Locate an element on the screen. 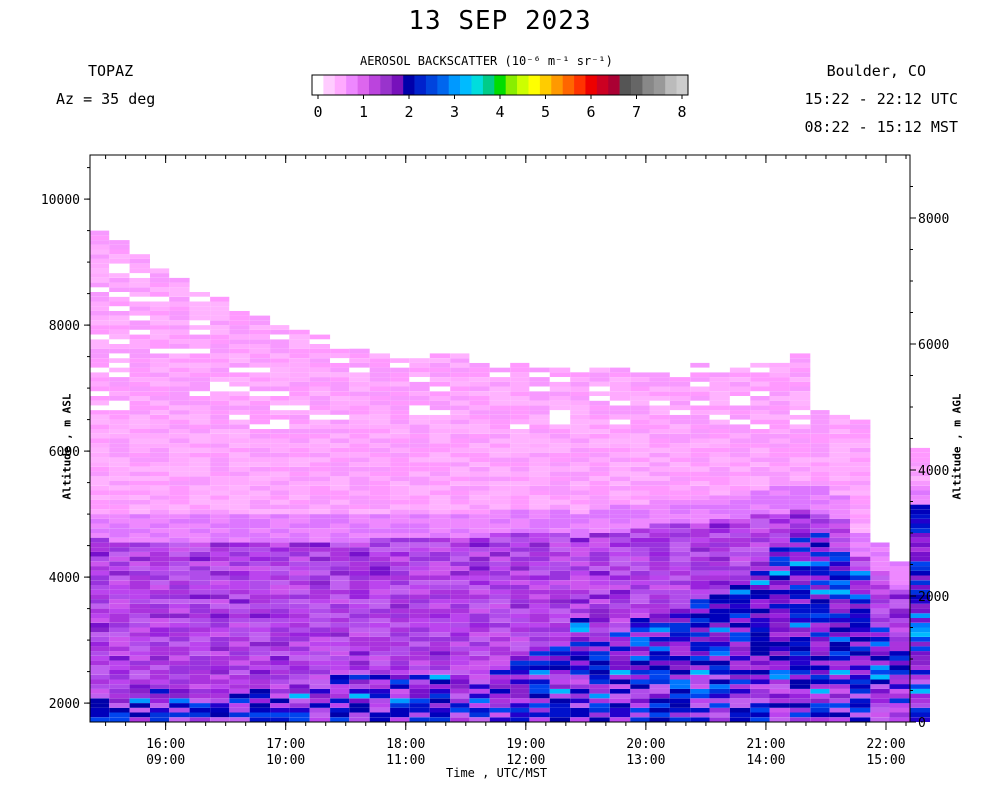 This screenshot has width=1000, height=800. y-tick-label-left: 6000 is located at coordinates (64, 452).